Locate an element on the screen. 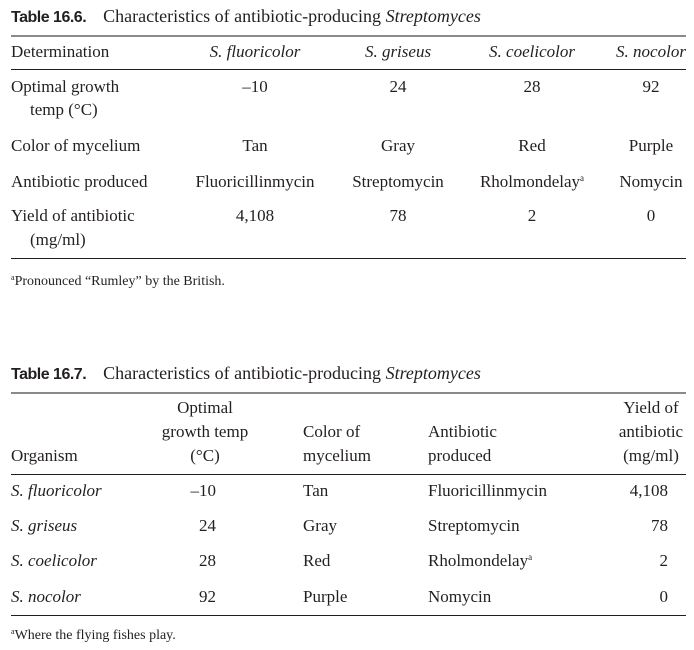 The image size is (694, 650). header-cell: Color of is located at coordinates (332, 431).